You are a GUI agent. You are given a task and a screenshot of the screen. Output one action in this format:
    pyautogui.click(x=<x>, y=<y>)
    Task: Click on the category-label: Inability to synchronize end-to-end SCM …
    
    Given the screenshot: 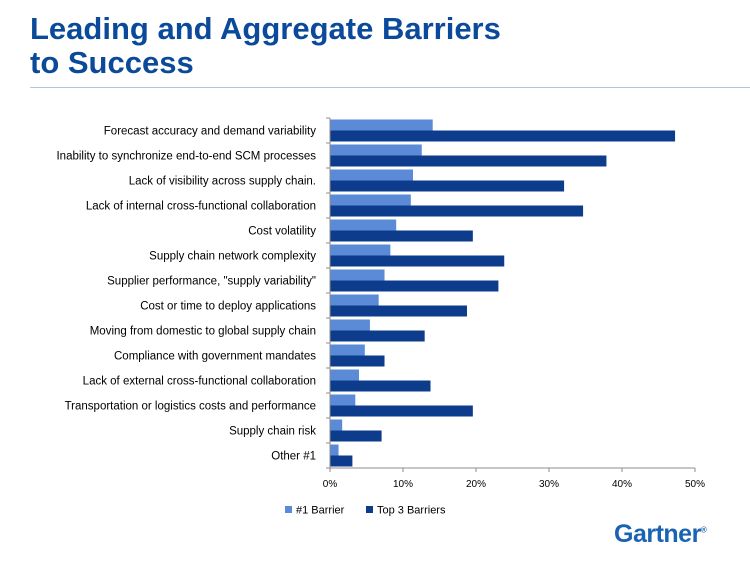 What is the action you would take?
    pyautogui.click(x=186, y=157)
    